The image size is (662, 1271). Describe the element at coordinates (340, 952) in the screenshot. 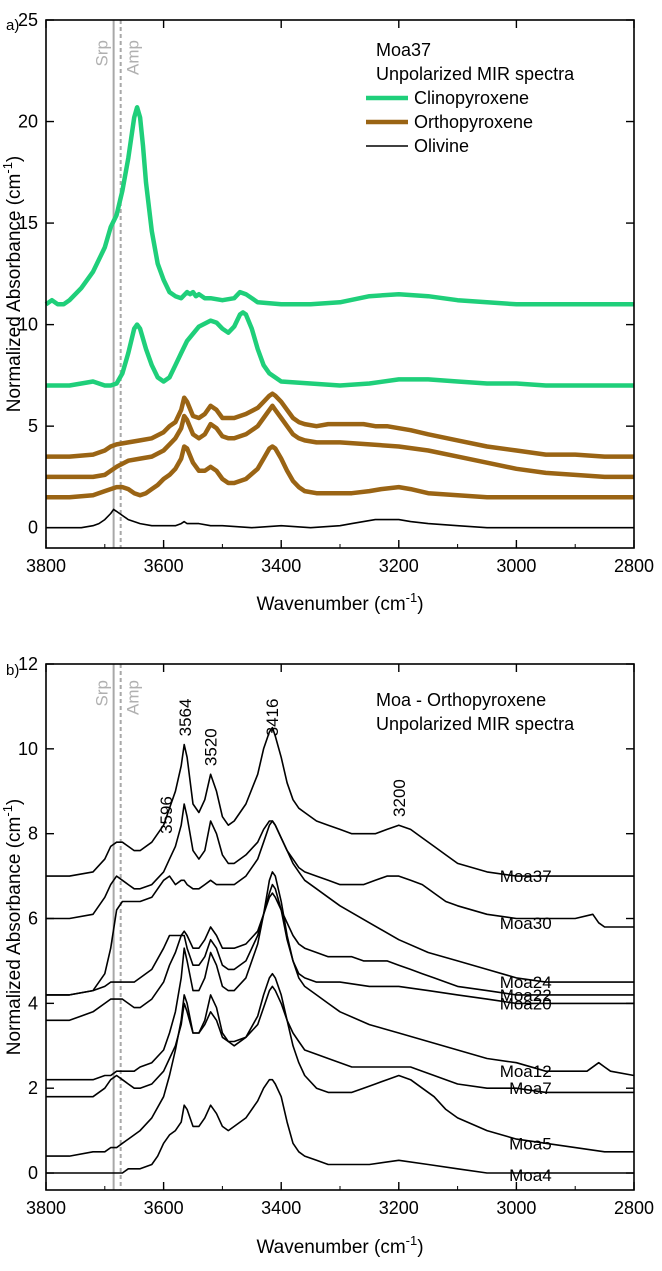

I see `series-line-moa20` at that location.